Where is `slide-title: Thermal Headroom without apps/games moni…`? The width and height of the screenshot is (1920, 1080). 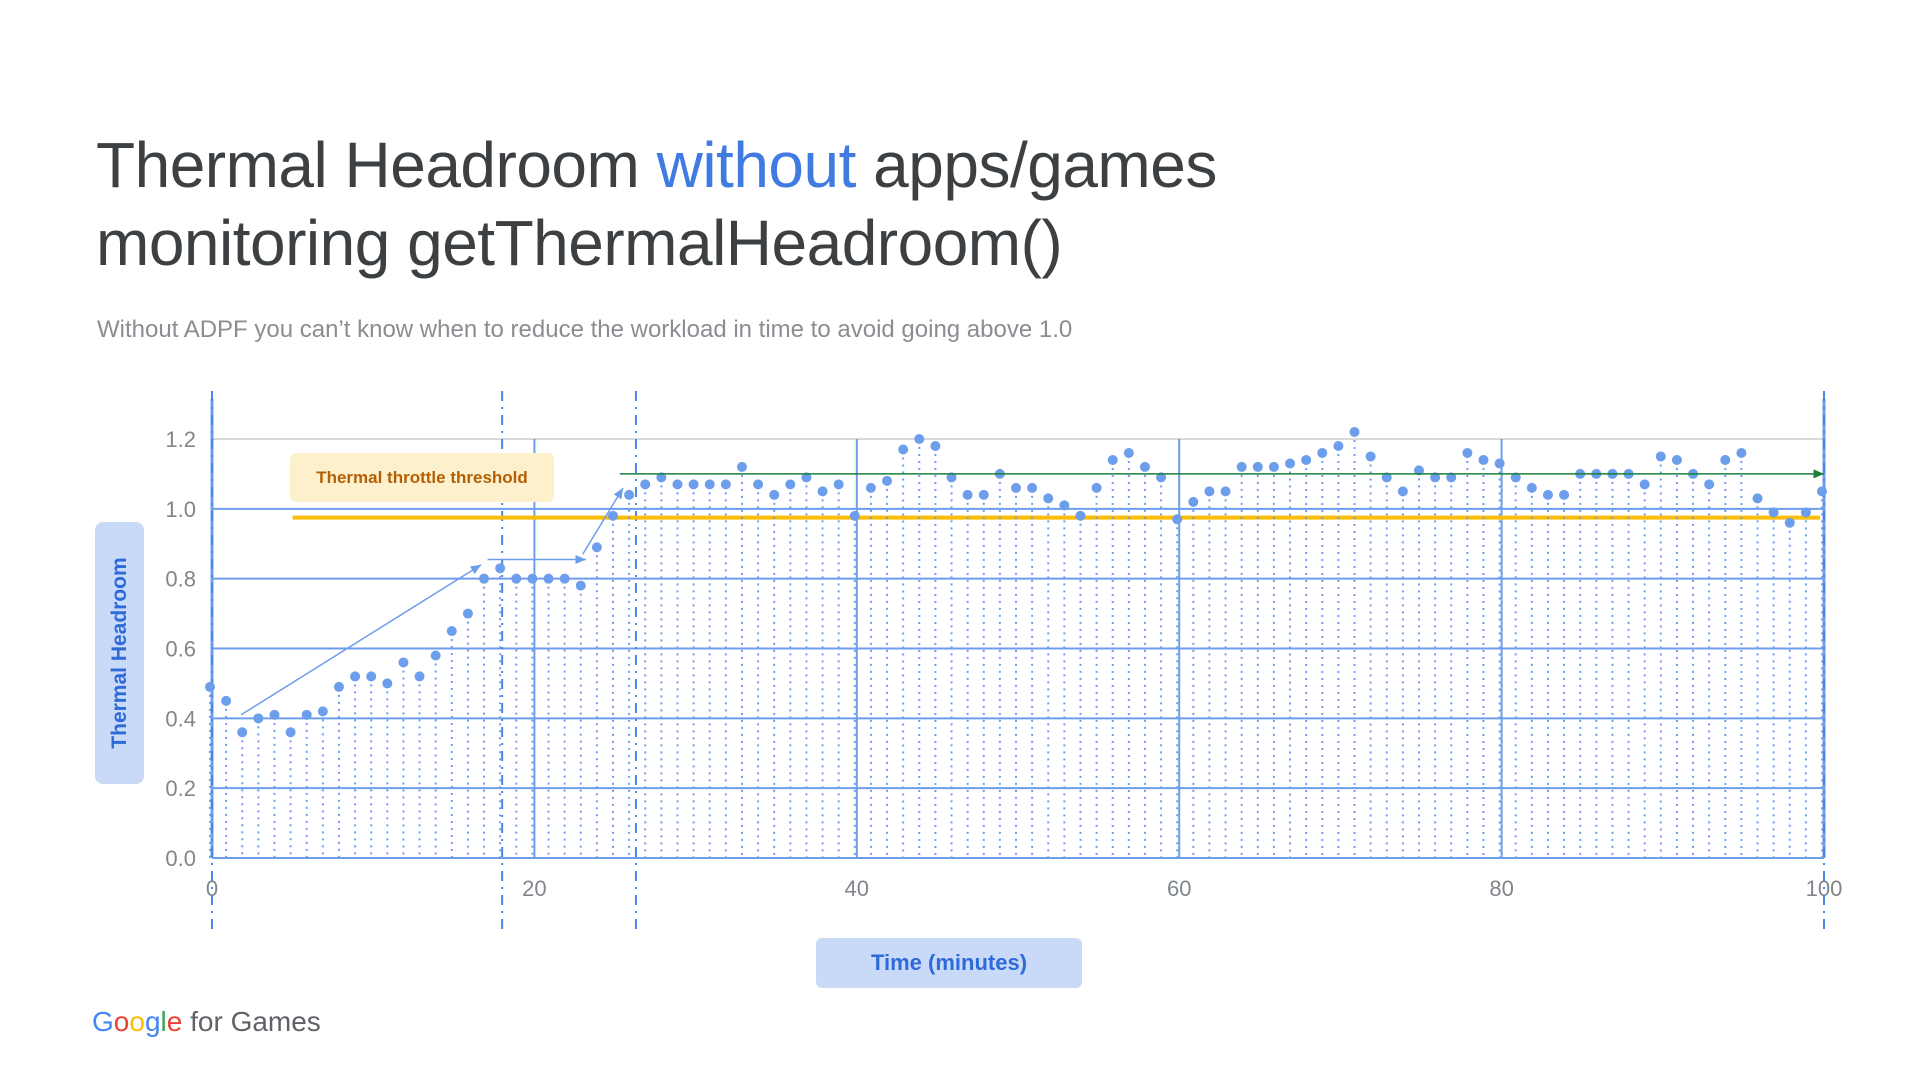
slide-title: Thermal Headroom without apps/games moni… is located at coordinates (656, 204).